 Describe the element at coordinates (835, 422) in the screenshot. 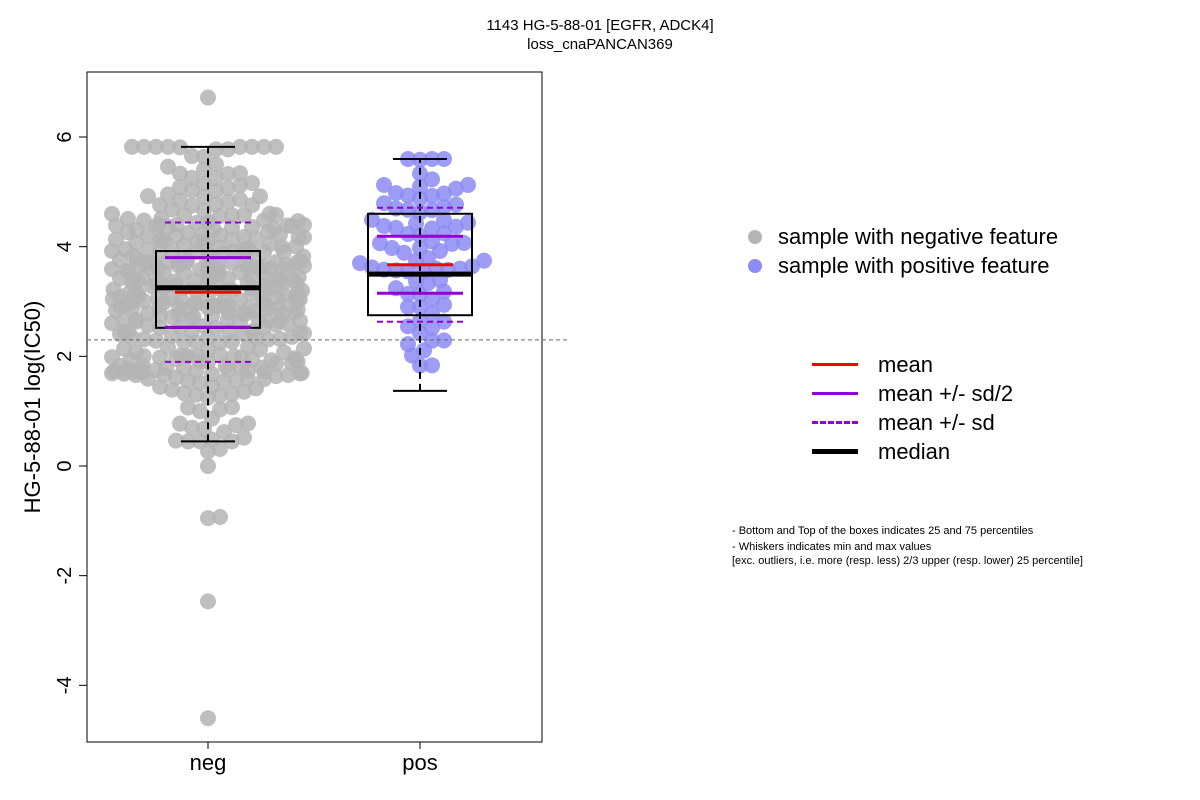

I see `sd-dashed-line-icon` at that location.